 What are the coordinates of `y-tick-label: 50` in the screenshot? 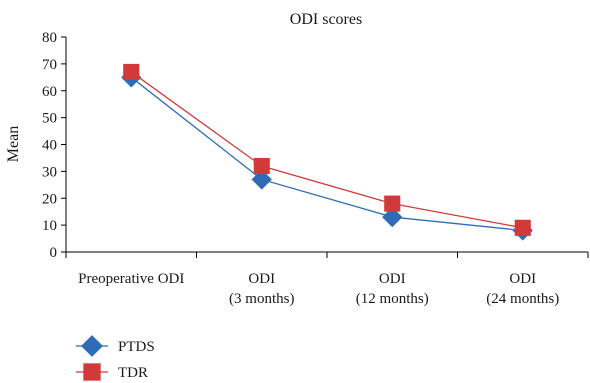 It's located at (49, 119).